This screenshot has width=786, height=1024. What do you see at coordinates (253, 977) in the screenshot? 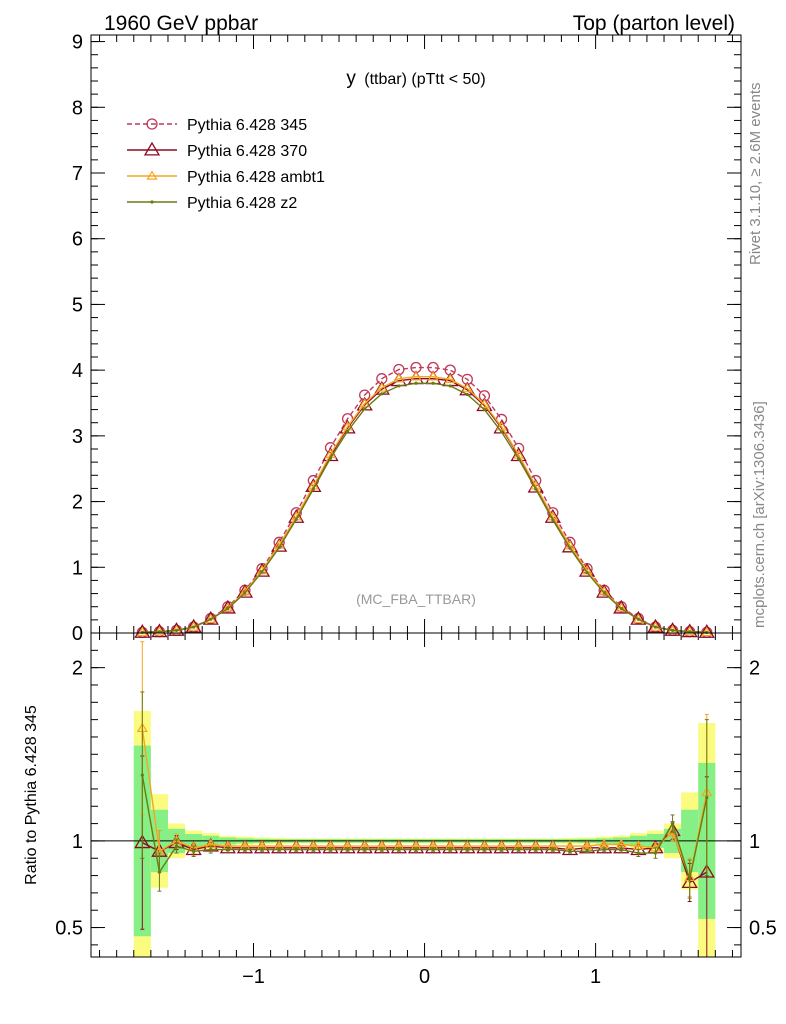
I see `x-tick-label: −1` at bounding box center [253, 977].